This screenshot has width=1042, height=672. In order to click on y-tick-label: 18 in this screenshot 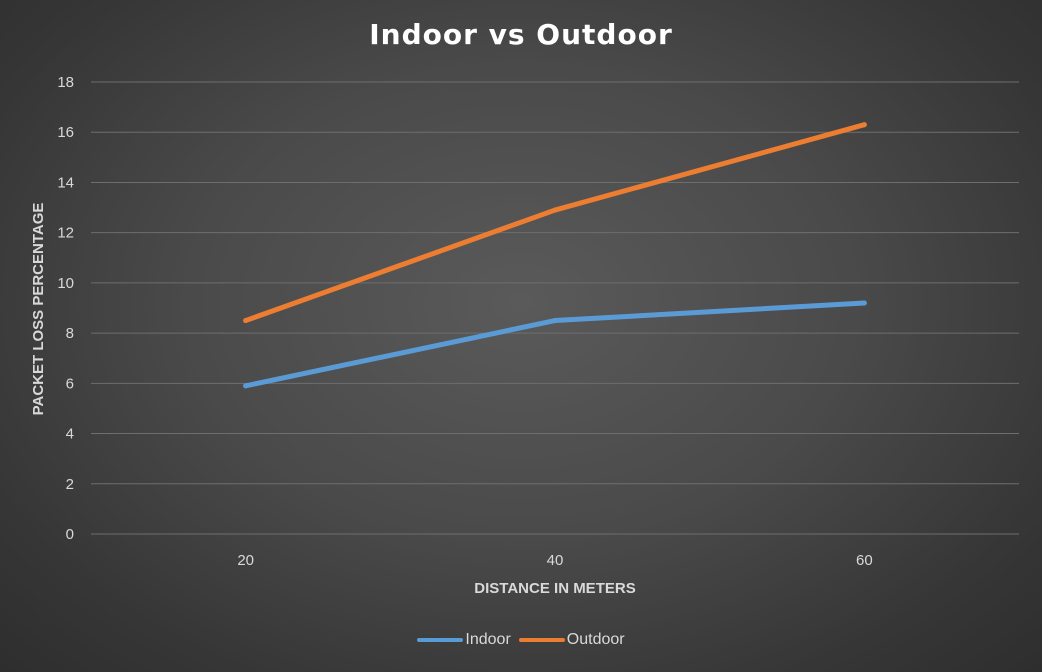, I will do `click(65, 82)`.